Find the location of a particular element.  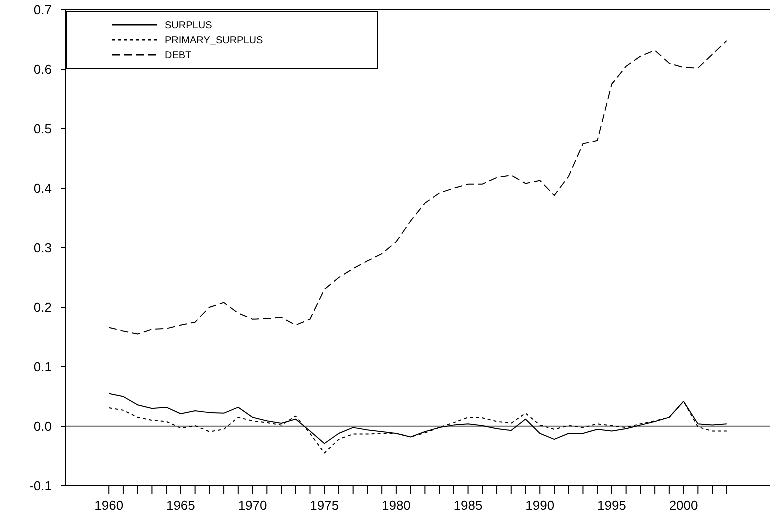

x-tick-label: 1960 is located at coordinates (109, 505).